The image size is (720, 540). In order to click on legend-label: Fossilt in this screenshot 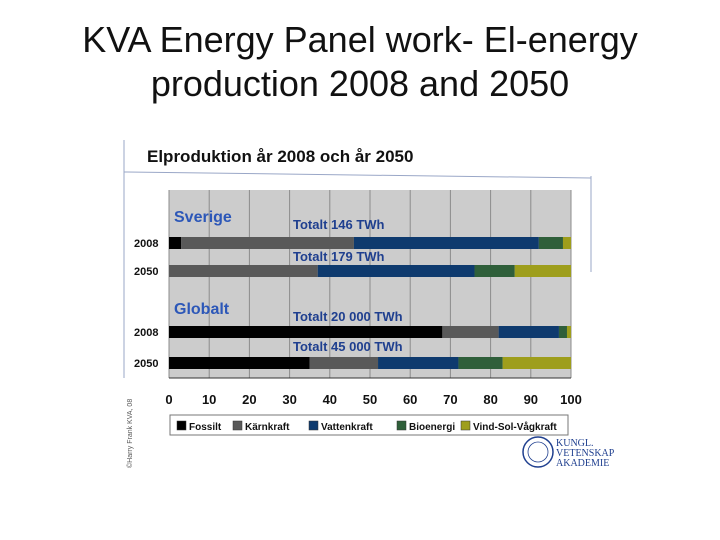, I will do `click(205, 427)`.